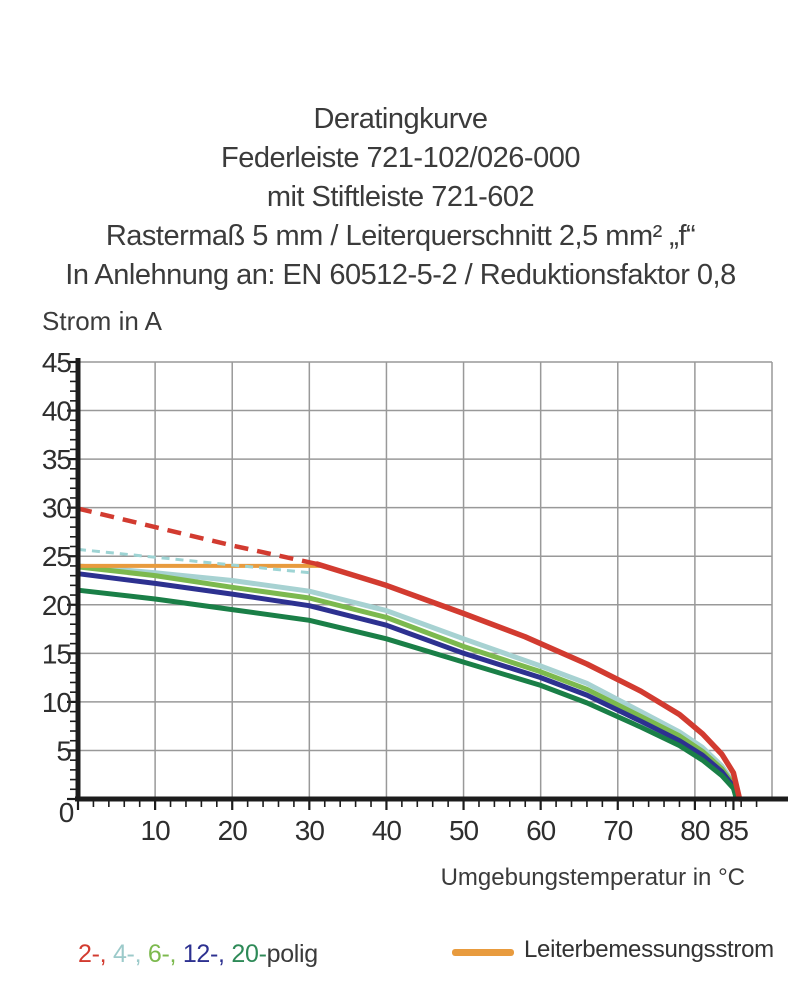  I want to click on tick-label: 35, so click(57, 459).